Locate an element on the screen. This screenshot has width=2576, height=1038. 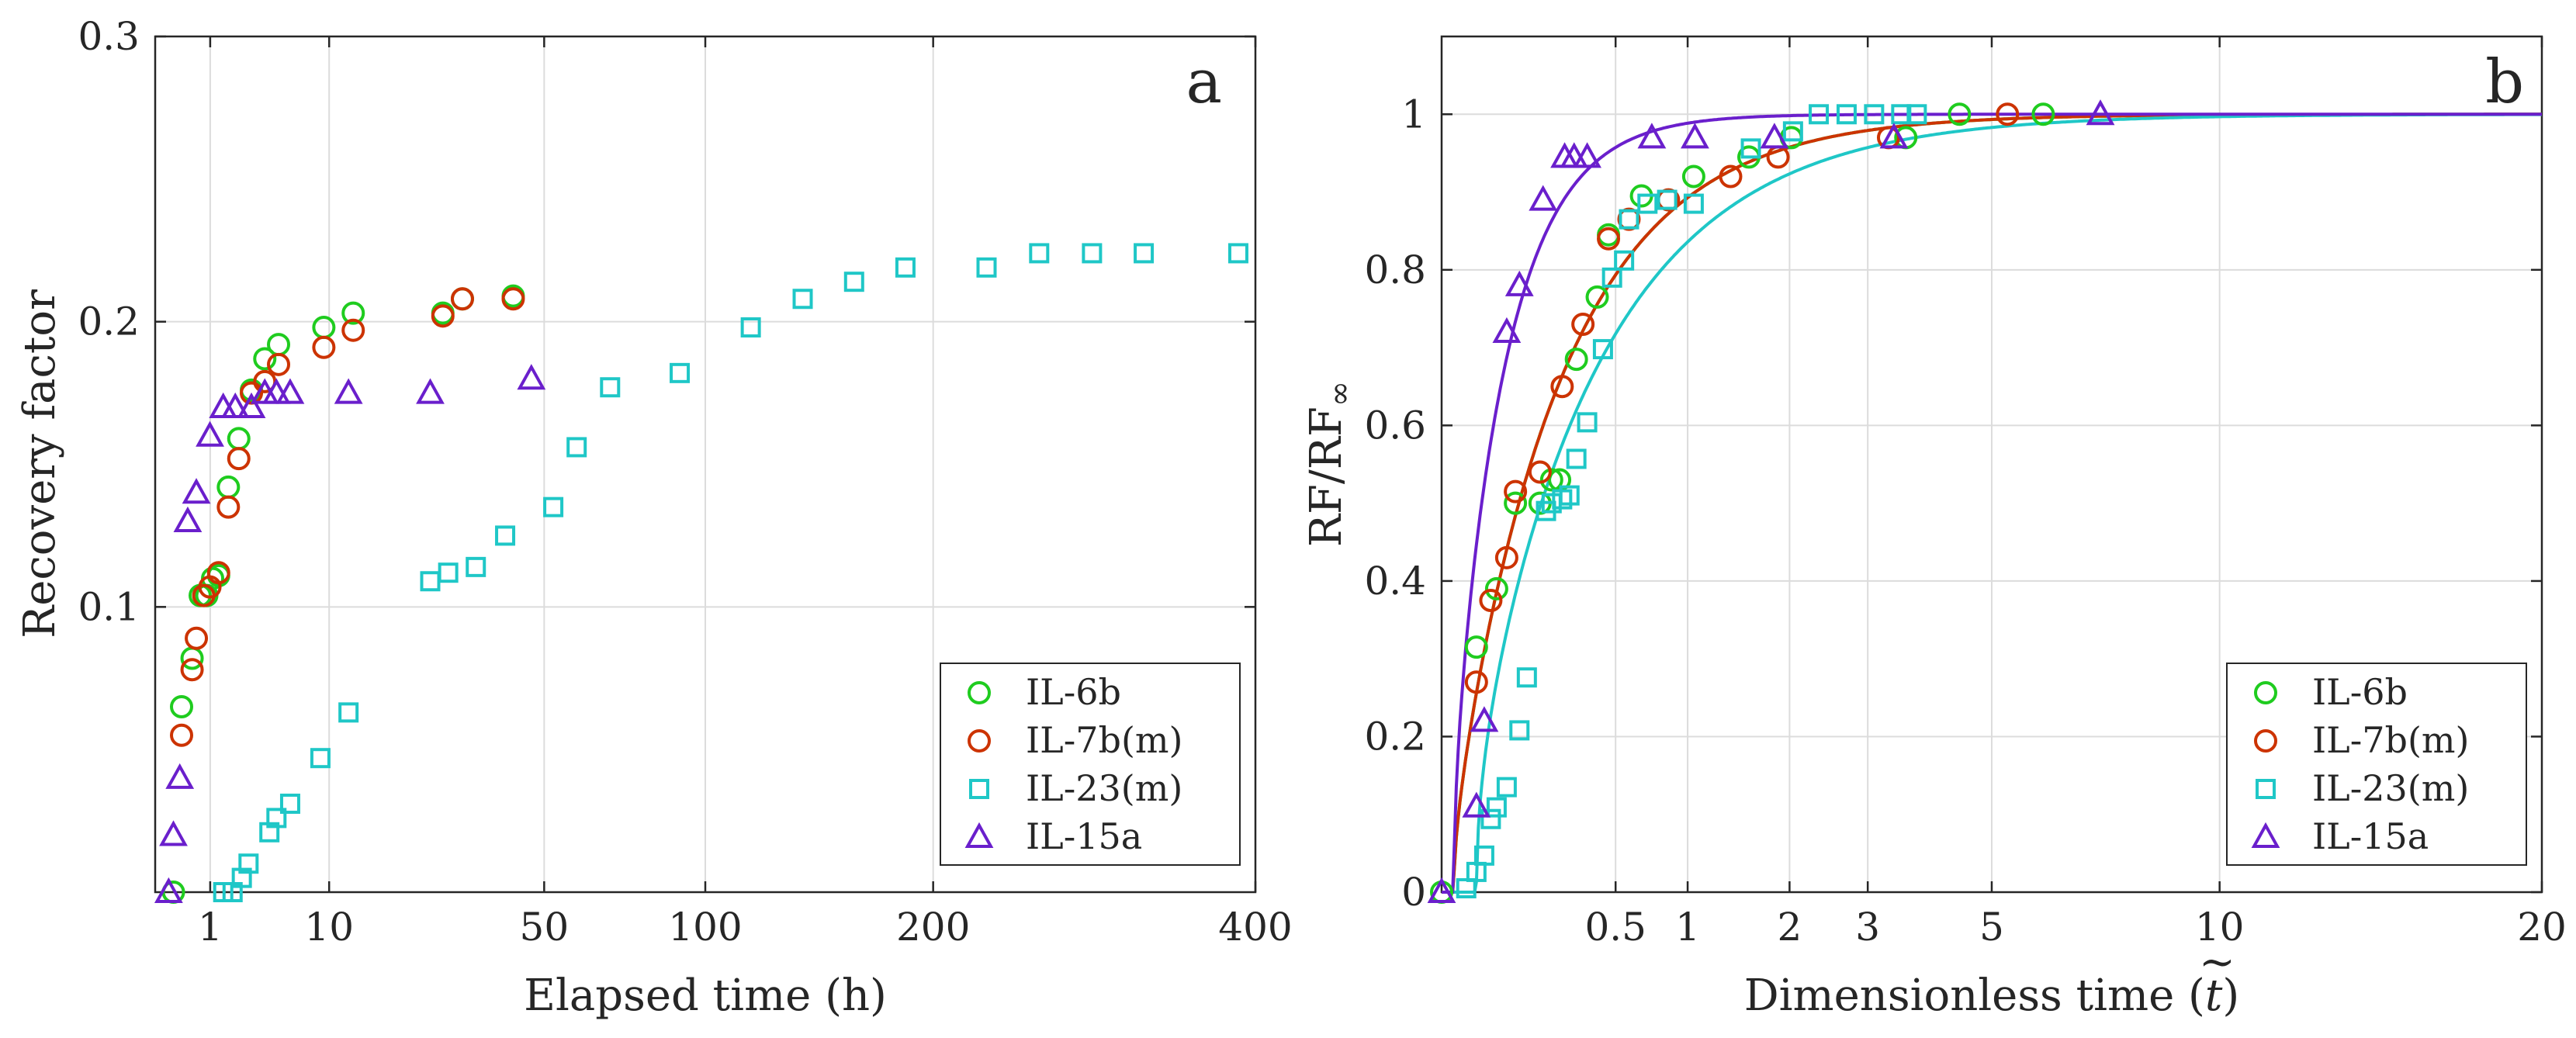
y-tick-label: 0.1 is located at coordinates (109, 606).